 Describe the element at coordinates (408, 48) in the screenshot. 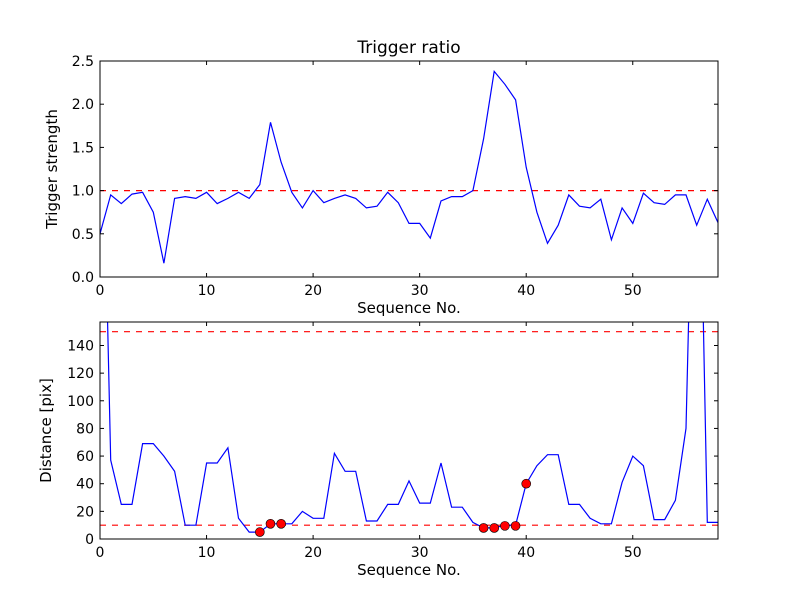

I see `chart-title: Trigger ratio` at that location.